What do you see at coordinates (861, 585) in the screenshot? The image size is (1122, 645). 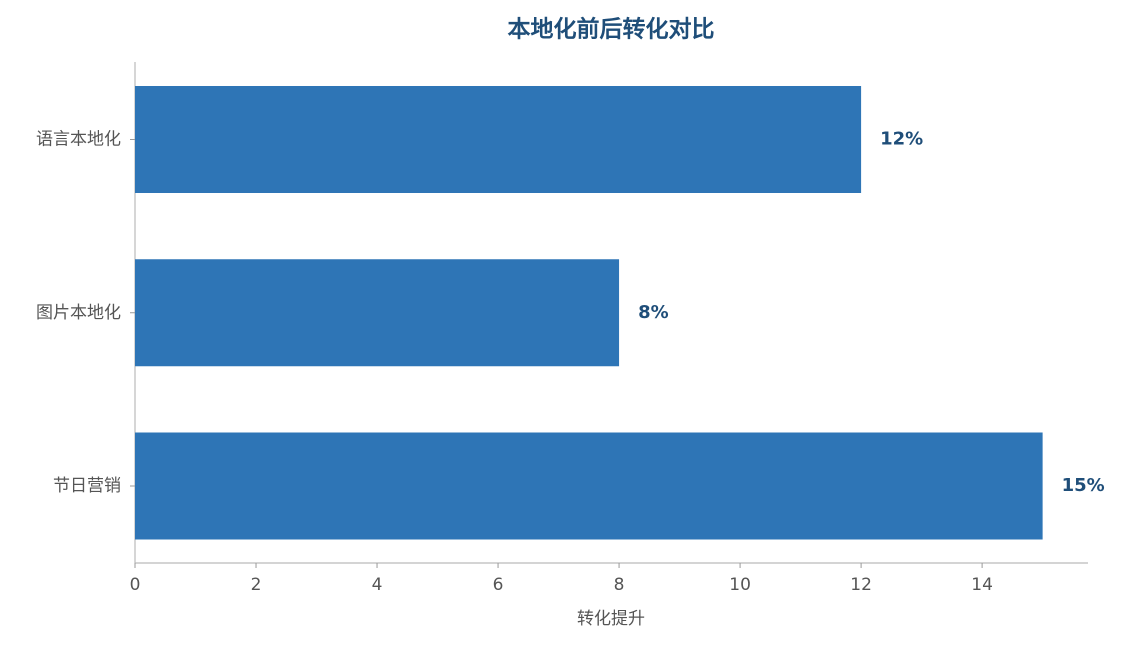 I see `x-tick-label: 12` at bounding box center [861, 585].